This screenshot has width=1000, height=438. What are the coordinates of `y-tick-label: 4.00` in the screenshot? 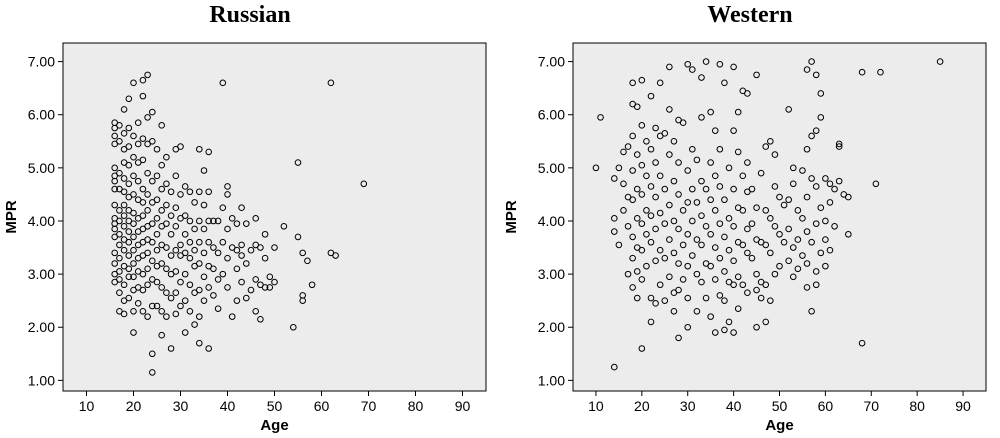 It's located at (41, 221).